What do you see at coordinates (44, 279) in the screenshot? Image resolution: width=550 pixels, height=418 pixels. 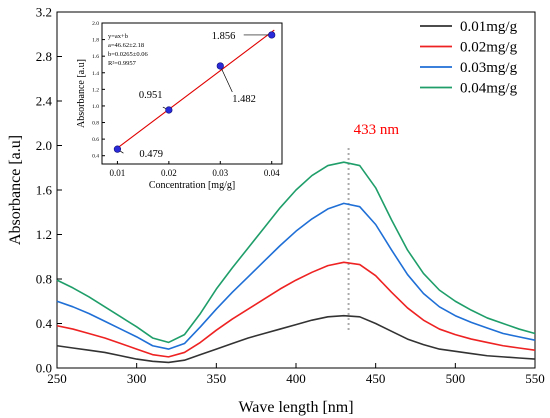 I see `y-tick-label: 0.8` at bounding box center [44, 279].